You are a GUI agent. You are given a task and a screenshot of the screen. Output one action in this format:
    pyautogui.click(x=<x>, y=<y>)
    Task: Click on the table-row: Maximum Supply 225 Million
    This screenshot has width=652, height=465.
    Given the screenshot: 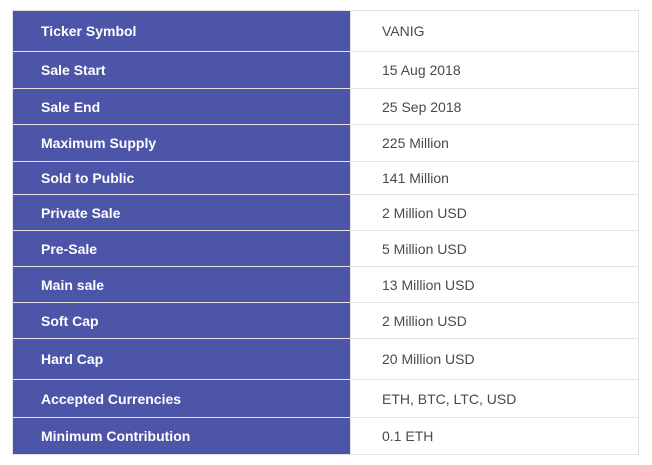 What is the action you would take?
    pyautogui.click(x=325, y=143)
    